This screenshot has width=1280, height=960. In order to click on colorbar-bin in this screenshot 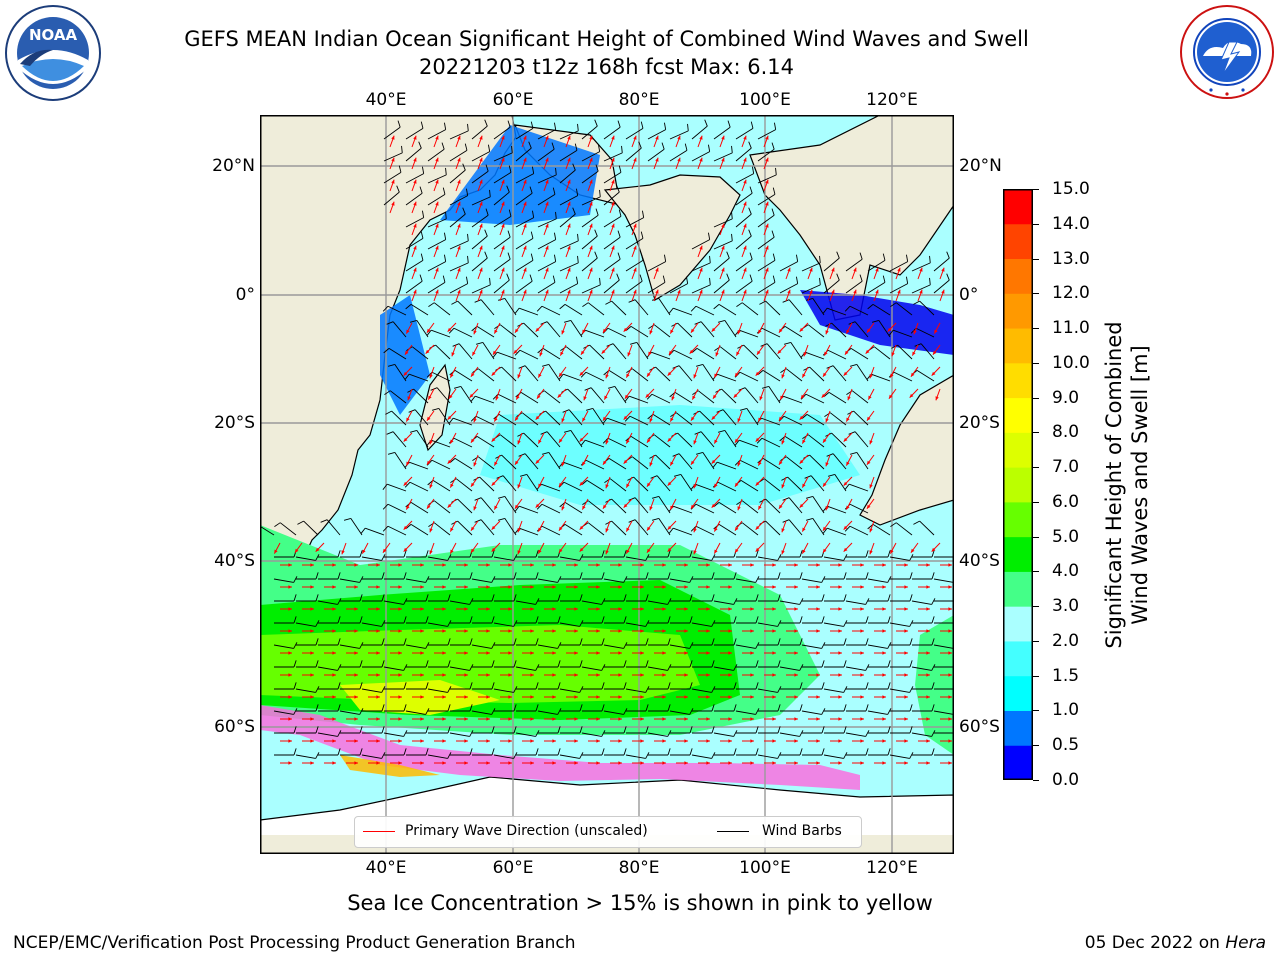, I will do `click(1018, 589)`.